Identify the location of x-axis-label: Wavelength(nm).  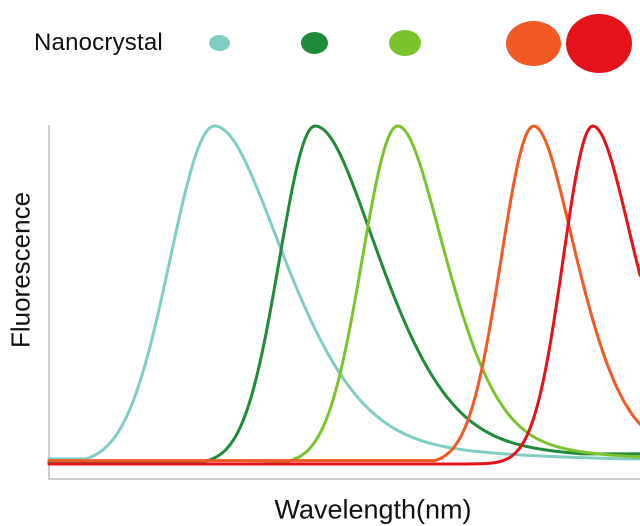
(373, 509).